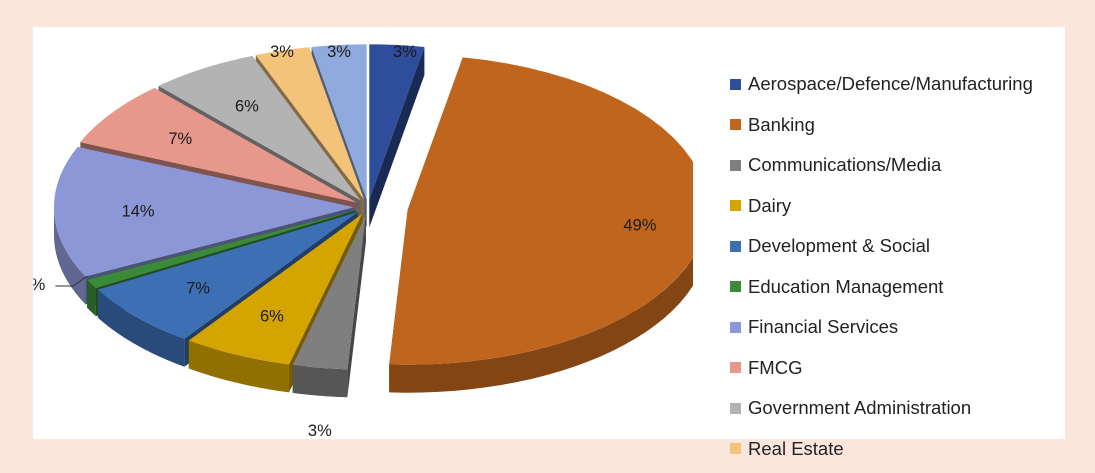 The width and height of the screenshot is (1095, 473). What do you see at coordinates (846, 286) in the screenshot?
I see `legend-label: Education Management` at bounding box center [846, 286].